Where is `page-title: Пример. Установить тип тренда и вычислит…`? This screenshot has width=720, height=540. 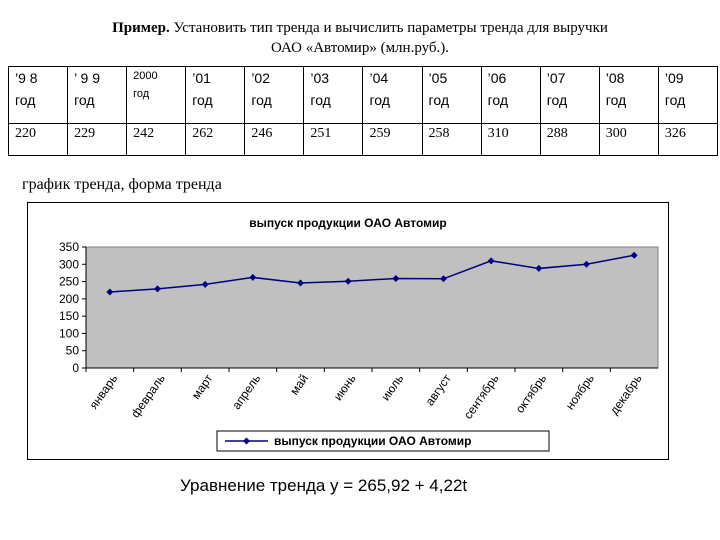 page-title: Пример. Установить тип тренда и вычислит… is located at coordinates (360, 38).